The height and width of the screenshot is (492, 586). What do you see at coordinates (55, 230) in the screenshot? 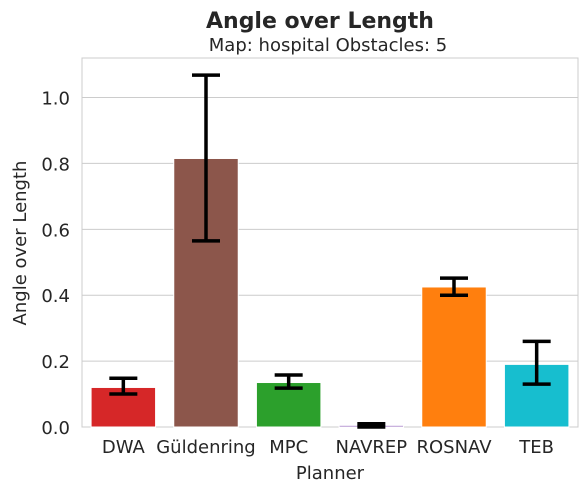
I see `y-tick-label: 0.6` at bounding box center [55, 230].